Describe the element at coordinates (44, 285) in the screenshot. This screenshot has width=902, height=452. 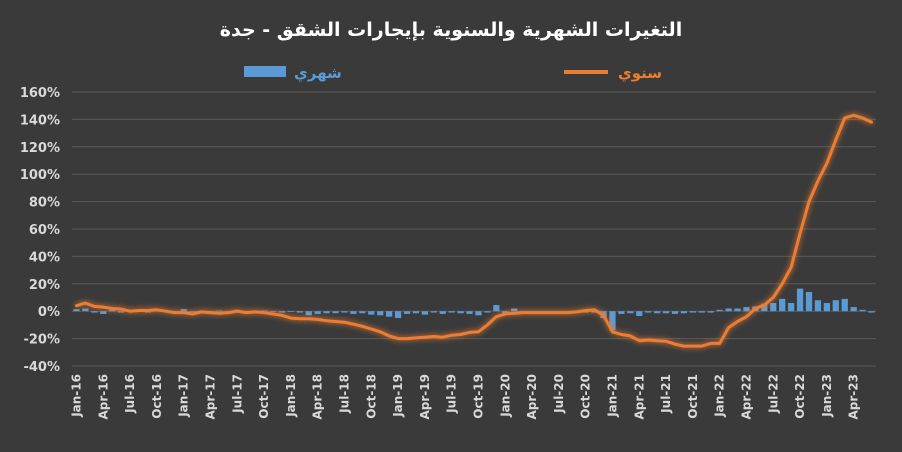
I see `y-tick-label: 20%` at that location.